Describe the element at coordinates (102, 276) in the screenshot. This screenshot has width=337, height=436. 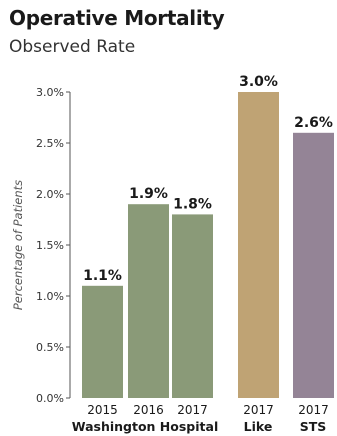
I see `bar-value-label: 1.1%` at that location.